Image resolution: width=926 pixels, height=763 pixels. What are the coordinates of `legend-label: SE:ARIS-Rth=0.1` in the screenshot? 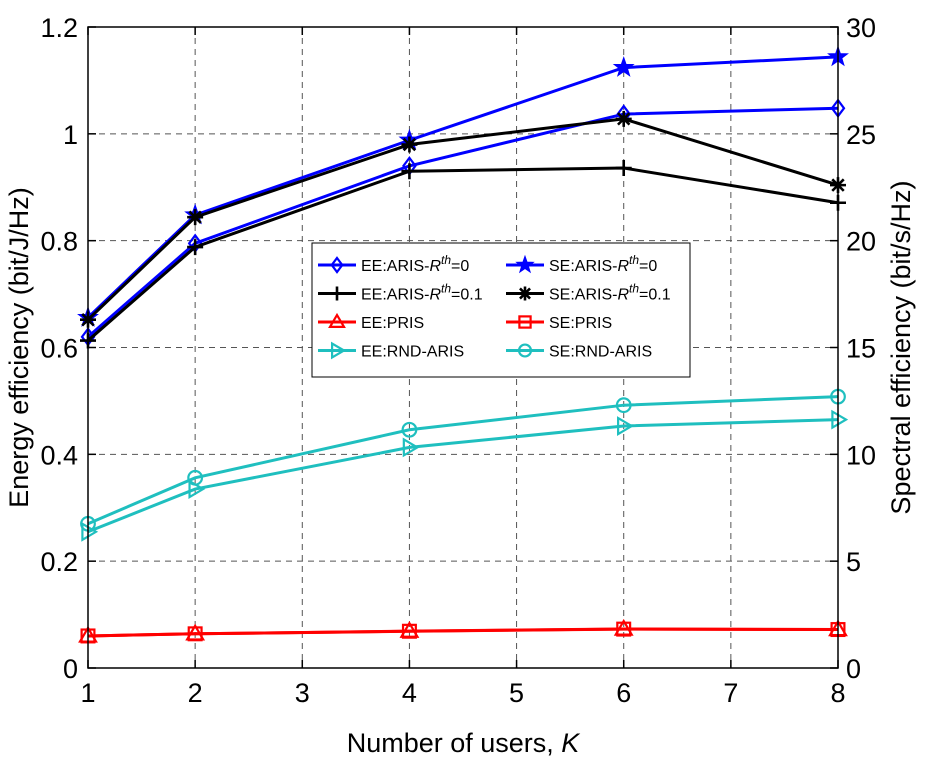 It's located at (610, 293).